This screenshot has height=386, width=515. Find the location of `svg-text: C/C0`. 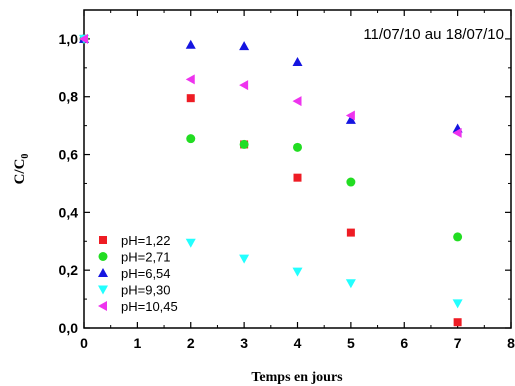

svg-text: C/C0 is located at coordinates (21, 169).